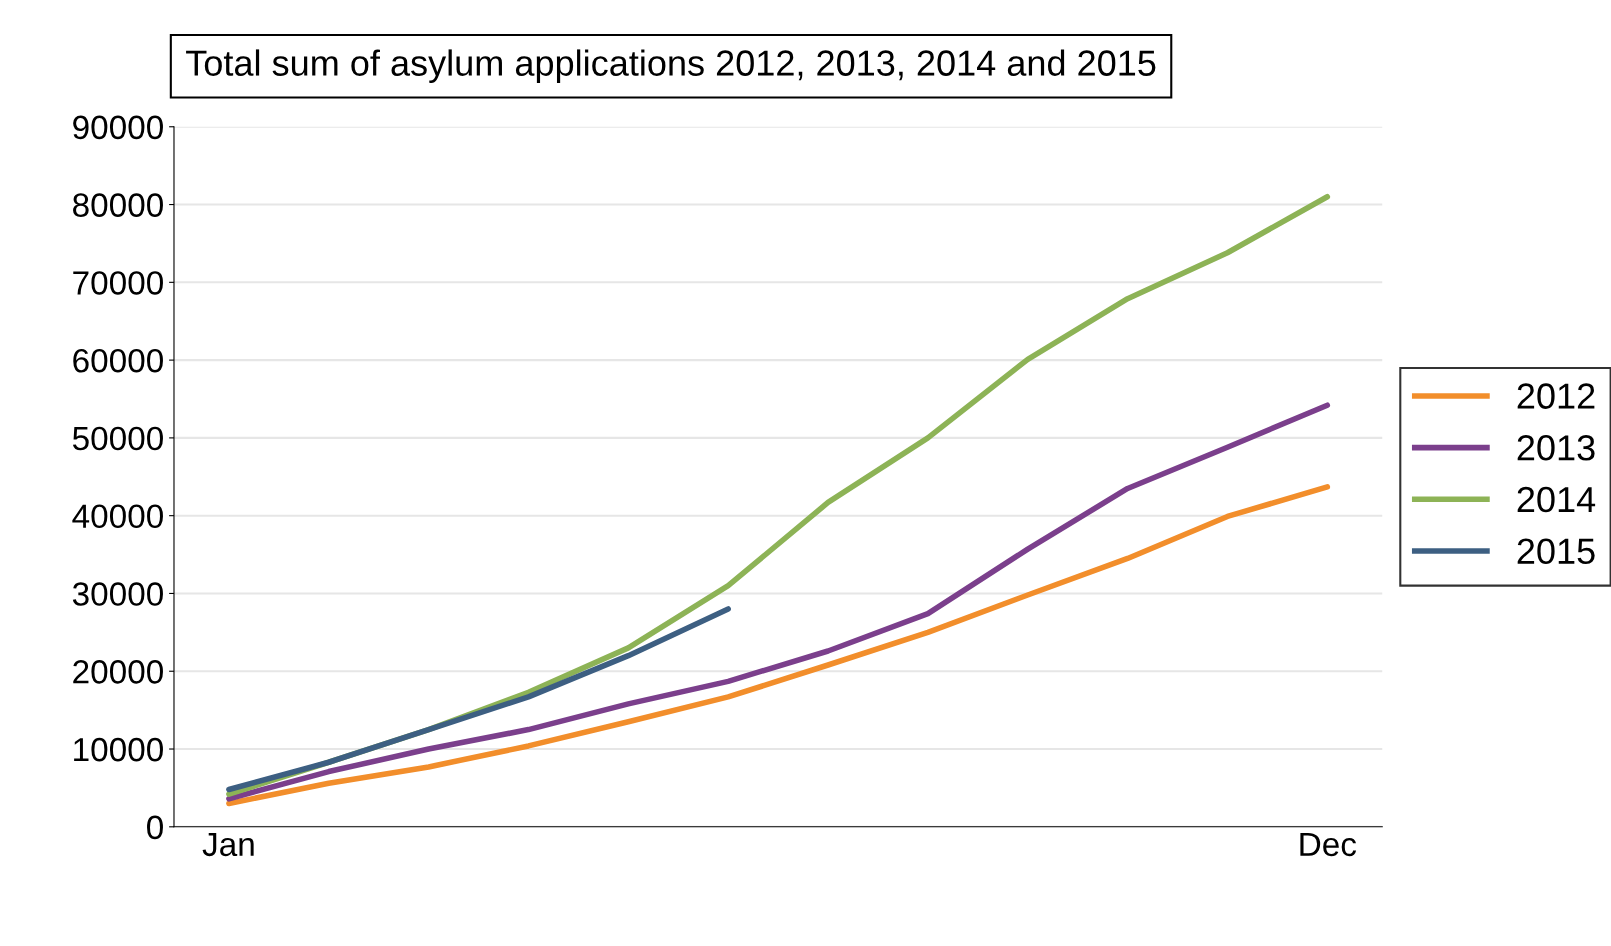 This screenshot has width=1611, height=946. Describe the element at coordinates (118, 205) in the screenshot. I see `y-tick-label: 80000` at that location.